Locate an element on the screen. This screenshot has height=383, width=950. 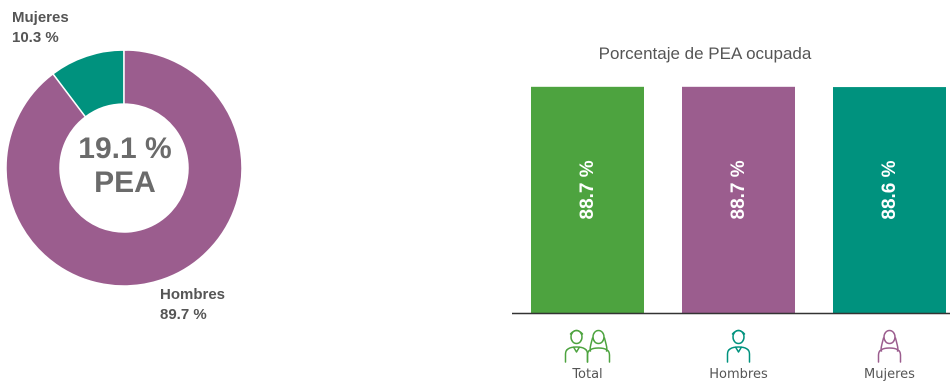
category-label-total: Total is located at coordinates (588, 374).